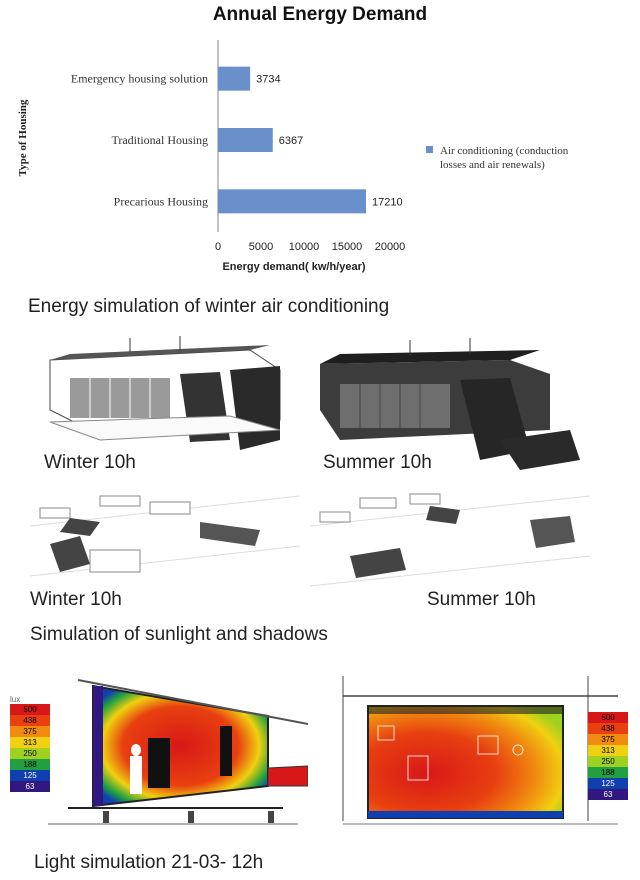  Describe the element at coordinates (149, 862) in the screenshot. I see `caption-light-sim: Light simulation 21-03- 12h` at that location.